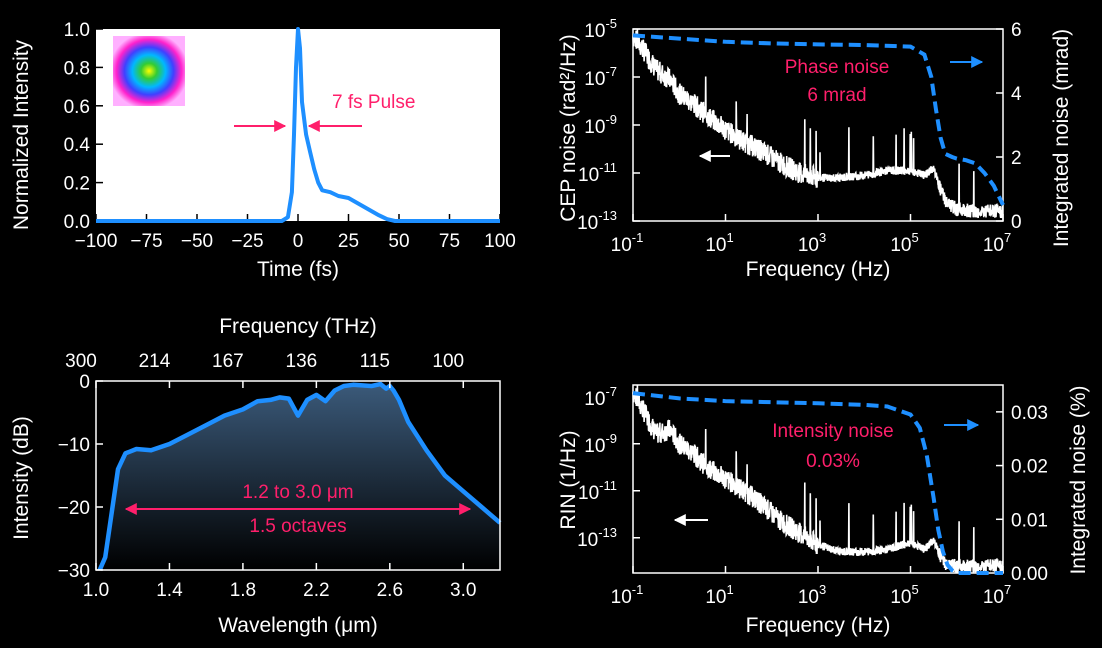 The height and width of the screenshot is (648, 1102). What do you see at coordinates (600, 29) in the screenshot?
I see `cep-y-tick-label: 10⁻⁵` at bounding box center [600, 29].